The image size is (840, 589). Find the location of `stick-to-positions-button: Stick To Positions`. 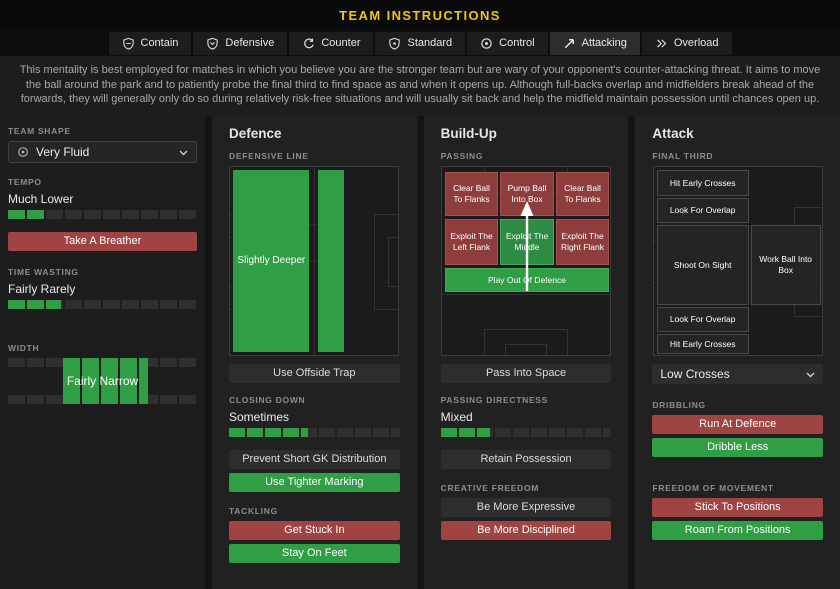

stick-to-positions-button: Stick To Positions is located at coordinates (738, 507).